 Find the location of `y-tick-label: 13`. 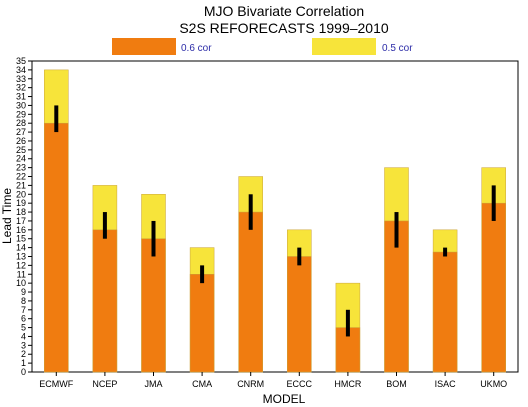

y-tick-label: 13 is located at coordinates (21, 256).